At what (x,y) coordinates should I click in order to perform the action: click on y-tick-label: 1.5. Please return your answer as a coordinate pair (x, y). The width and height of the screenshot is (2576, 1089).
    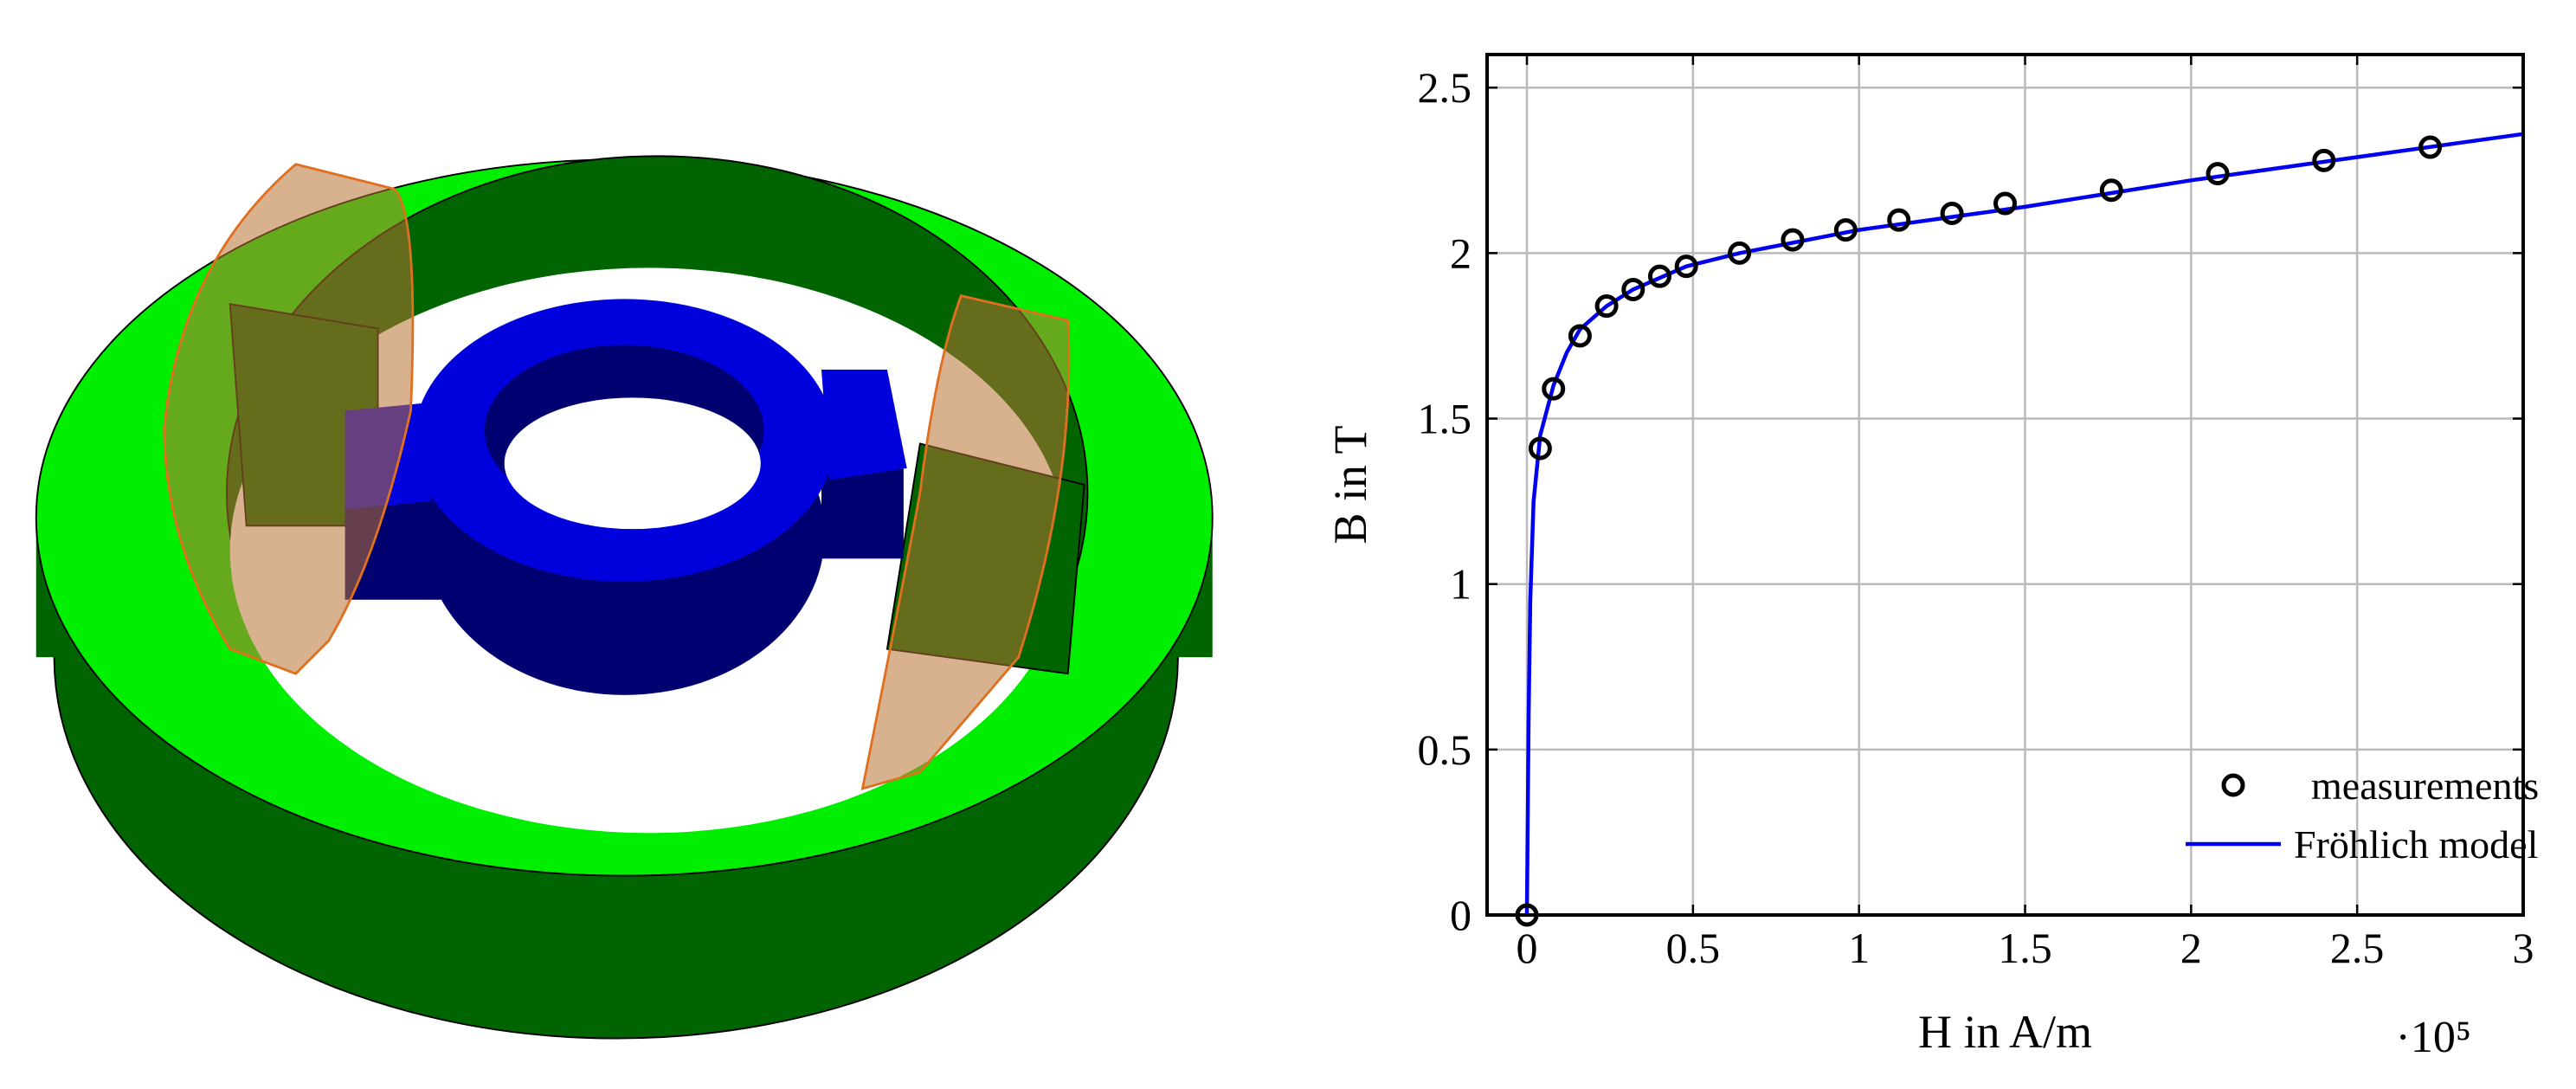
    Looking at the image, I should click on (1445, 419).